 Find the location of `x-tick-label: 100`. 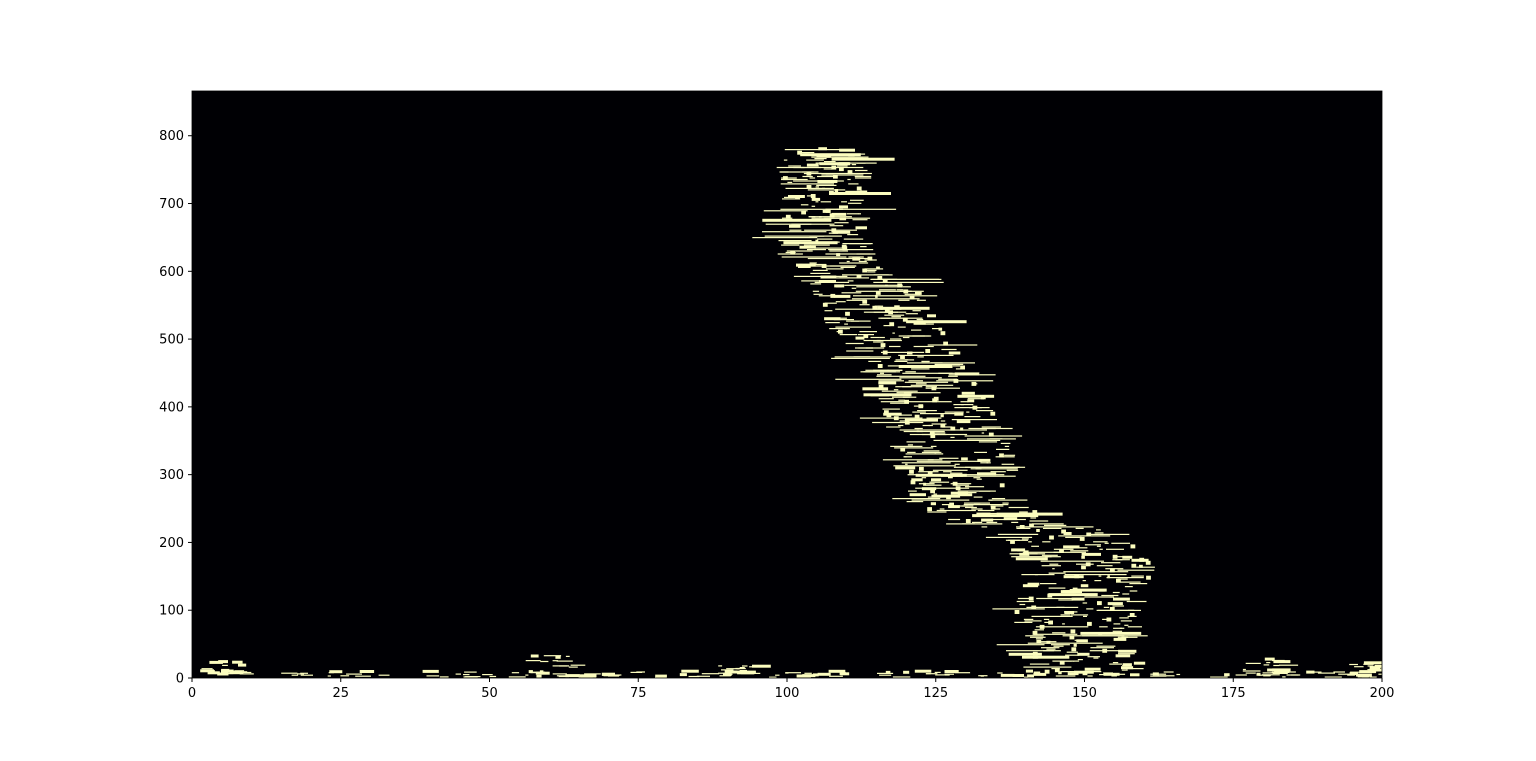

x-tick-label: 100 is located at coordinates (787, 693).